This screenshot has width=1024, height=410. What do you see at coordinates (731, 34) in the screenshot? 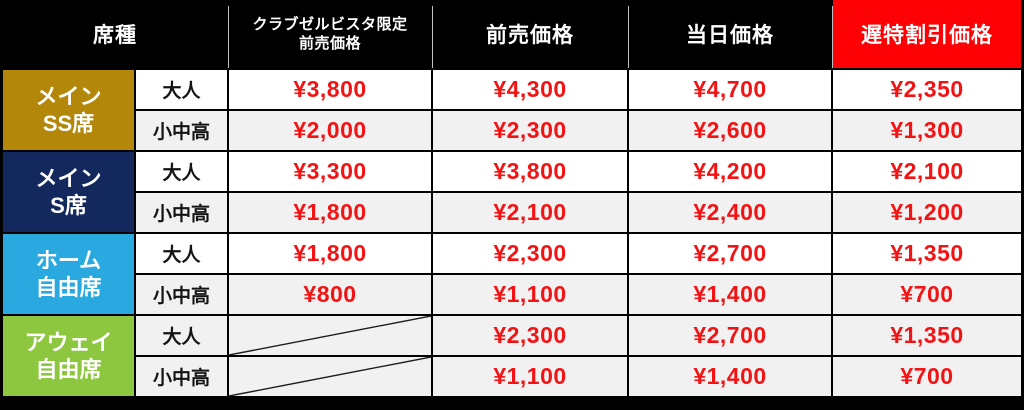
I see `header-sameday-price: 当日価格` at bounding box center [731, 34].